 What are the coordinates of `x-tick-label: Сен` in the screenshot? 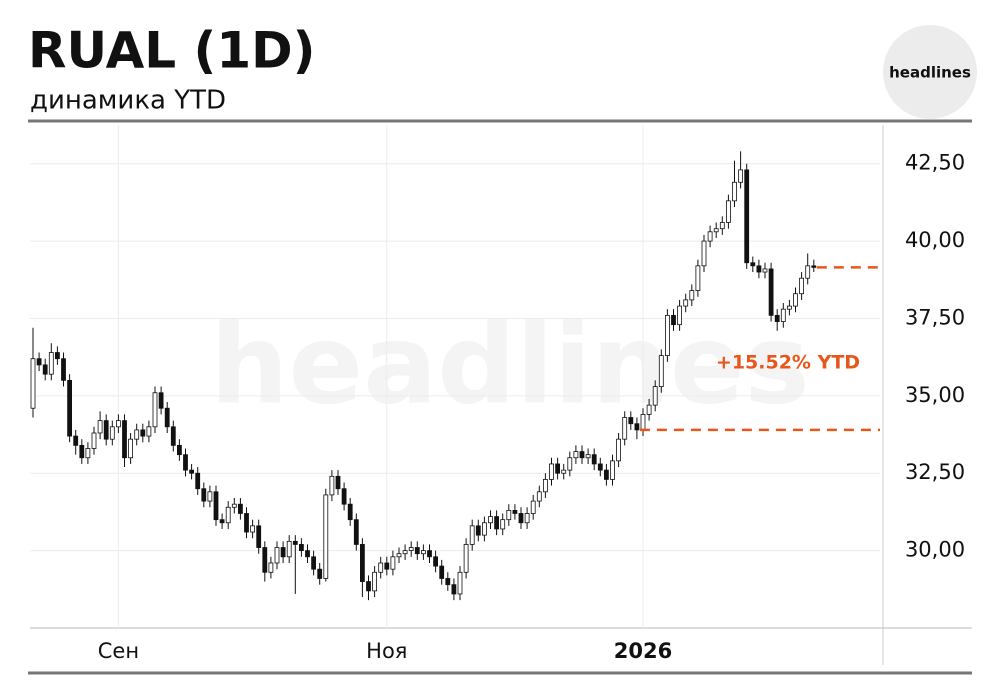 It's located at (118, 651).